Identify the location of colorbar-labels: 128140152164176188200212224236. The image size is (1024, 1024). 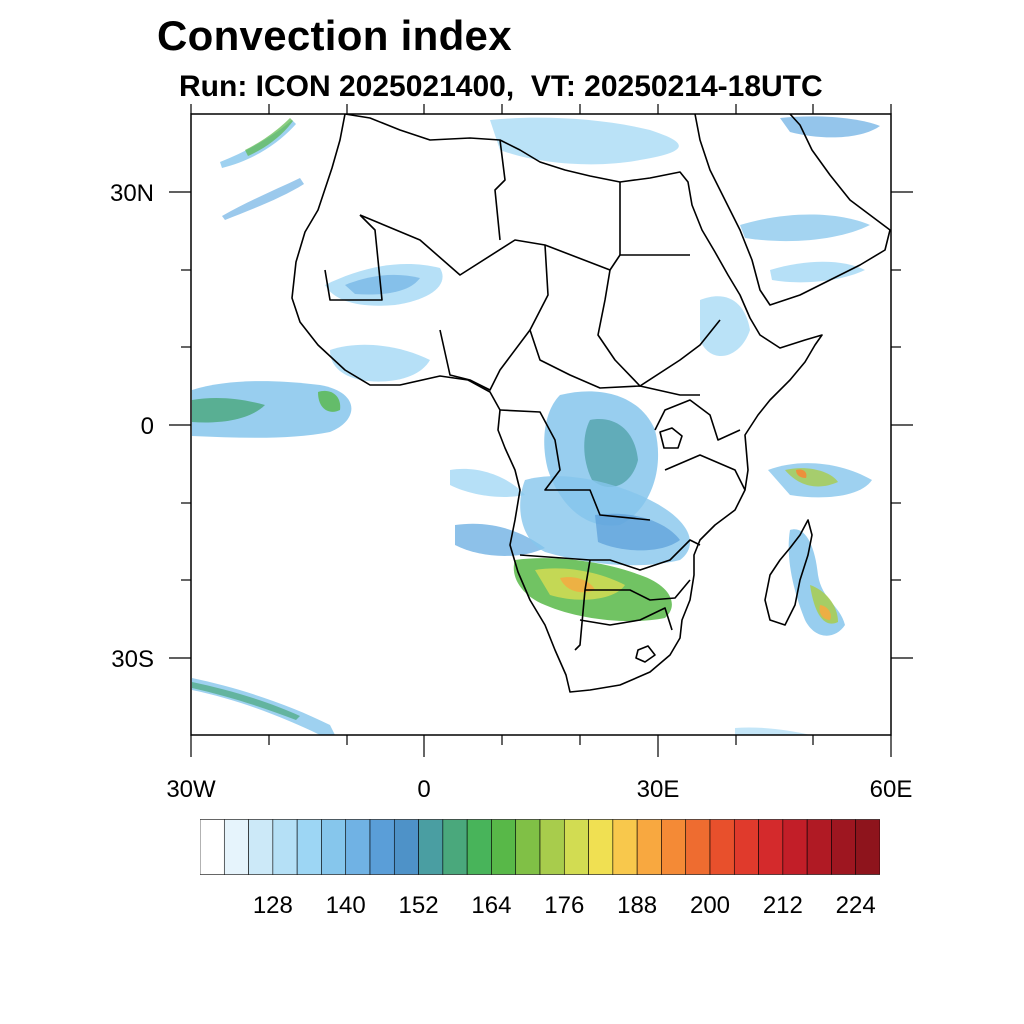
(564, 905).